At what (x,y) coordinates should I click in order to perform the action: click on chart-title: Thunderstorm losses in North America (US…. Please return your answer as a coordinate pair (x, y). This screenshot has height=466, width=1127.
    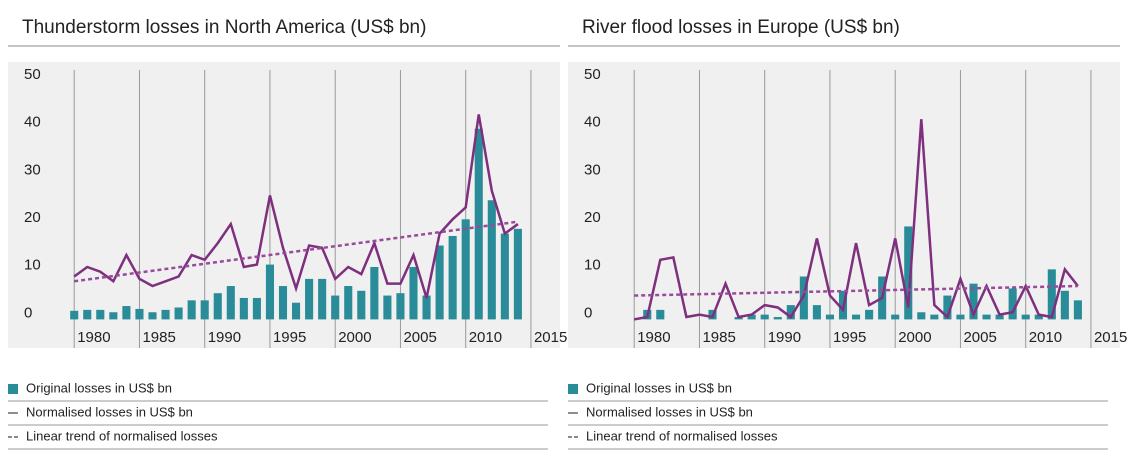
    Looking at the image, I should click on (224, 27).